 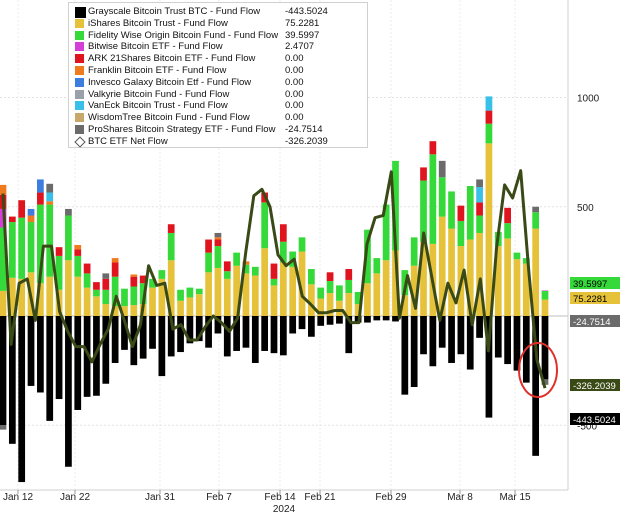 I want to click on legend-entry: WisdomTree Bitcoin Fund - Fund Flow 0.00, so click(x=218, y=117).